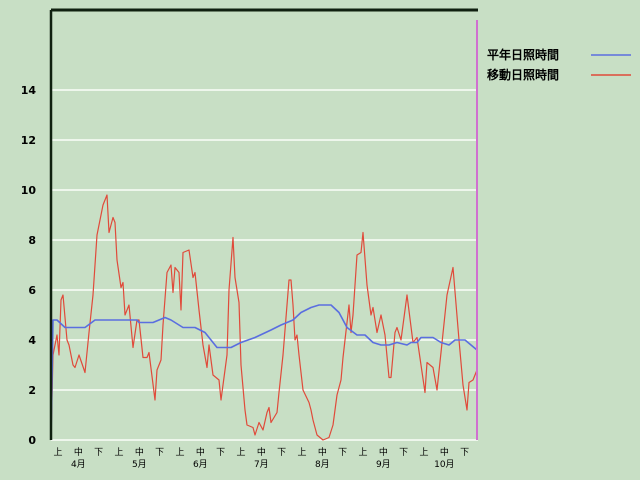 This screenshot has height=480, width=640. What do you see at coordinates (32, 390) in the screenshot?
I see `y-tick-label: 2` at bounding box center [32, 390].